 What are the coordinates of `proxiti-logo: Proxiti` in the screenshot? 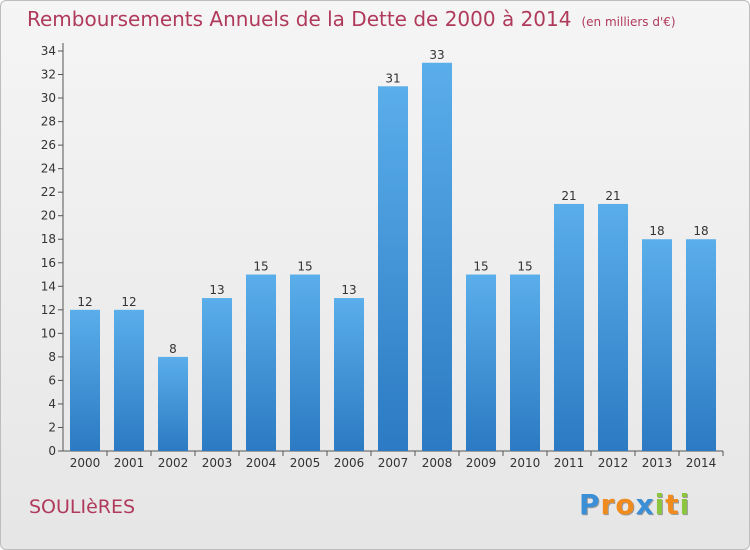 It's located at (634, 504).